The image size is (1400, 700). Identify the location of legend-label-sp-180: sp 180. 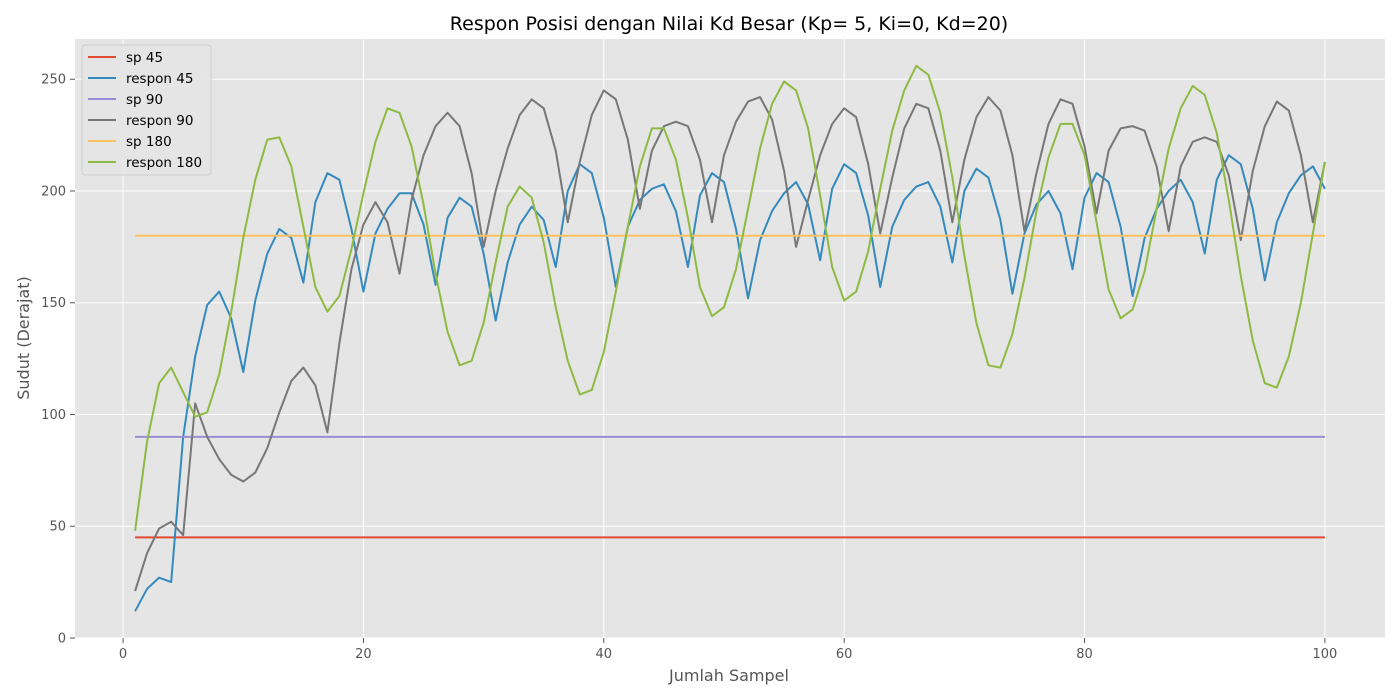
(149, 142).